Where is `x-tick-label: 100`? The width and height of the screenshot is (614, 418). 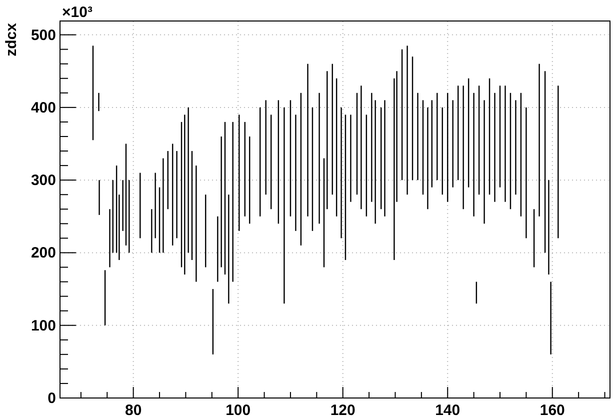 x-tick-label: 100 is located at coordinates (238, 410).